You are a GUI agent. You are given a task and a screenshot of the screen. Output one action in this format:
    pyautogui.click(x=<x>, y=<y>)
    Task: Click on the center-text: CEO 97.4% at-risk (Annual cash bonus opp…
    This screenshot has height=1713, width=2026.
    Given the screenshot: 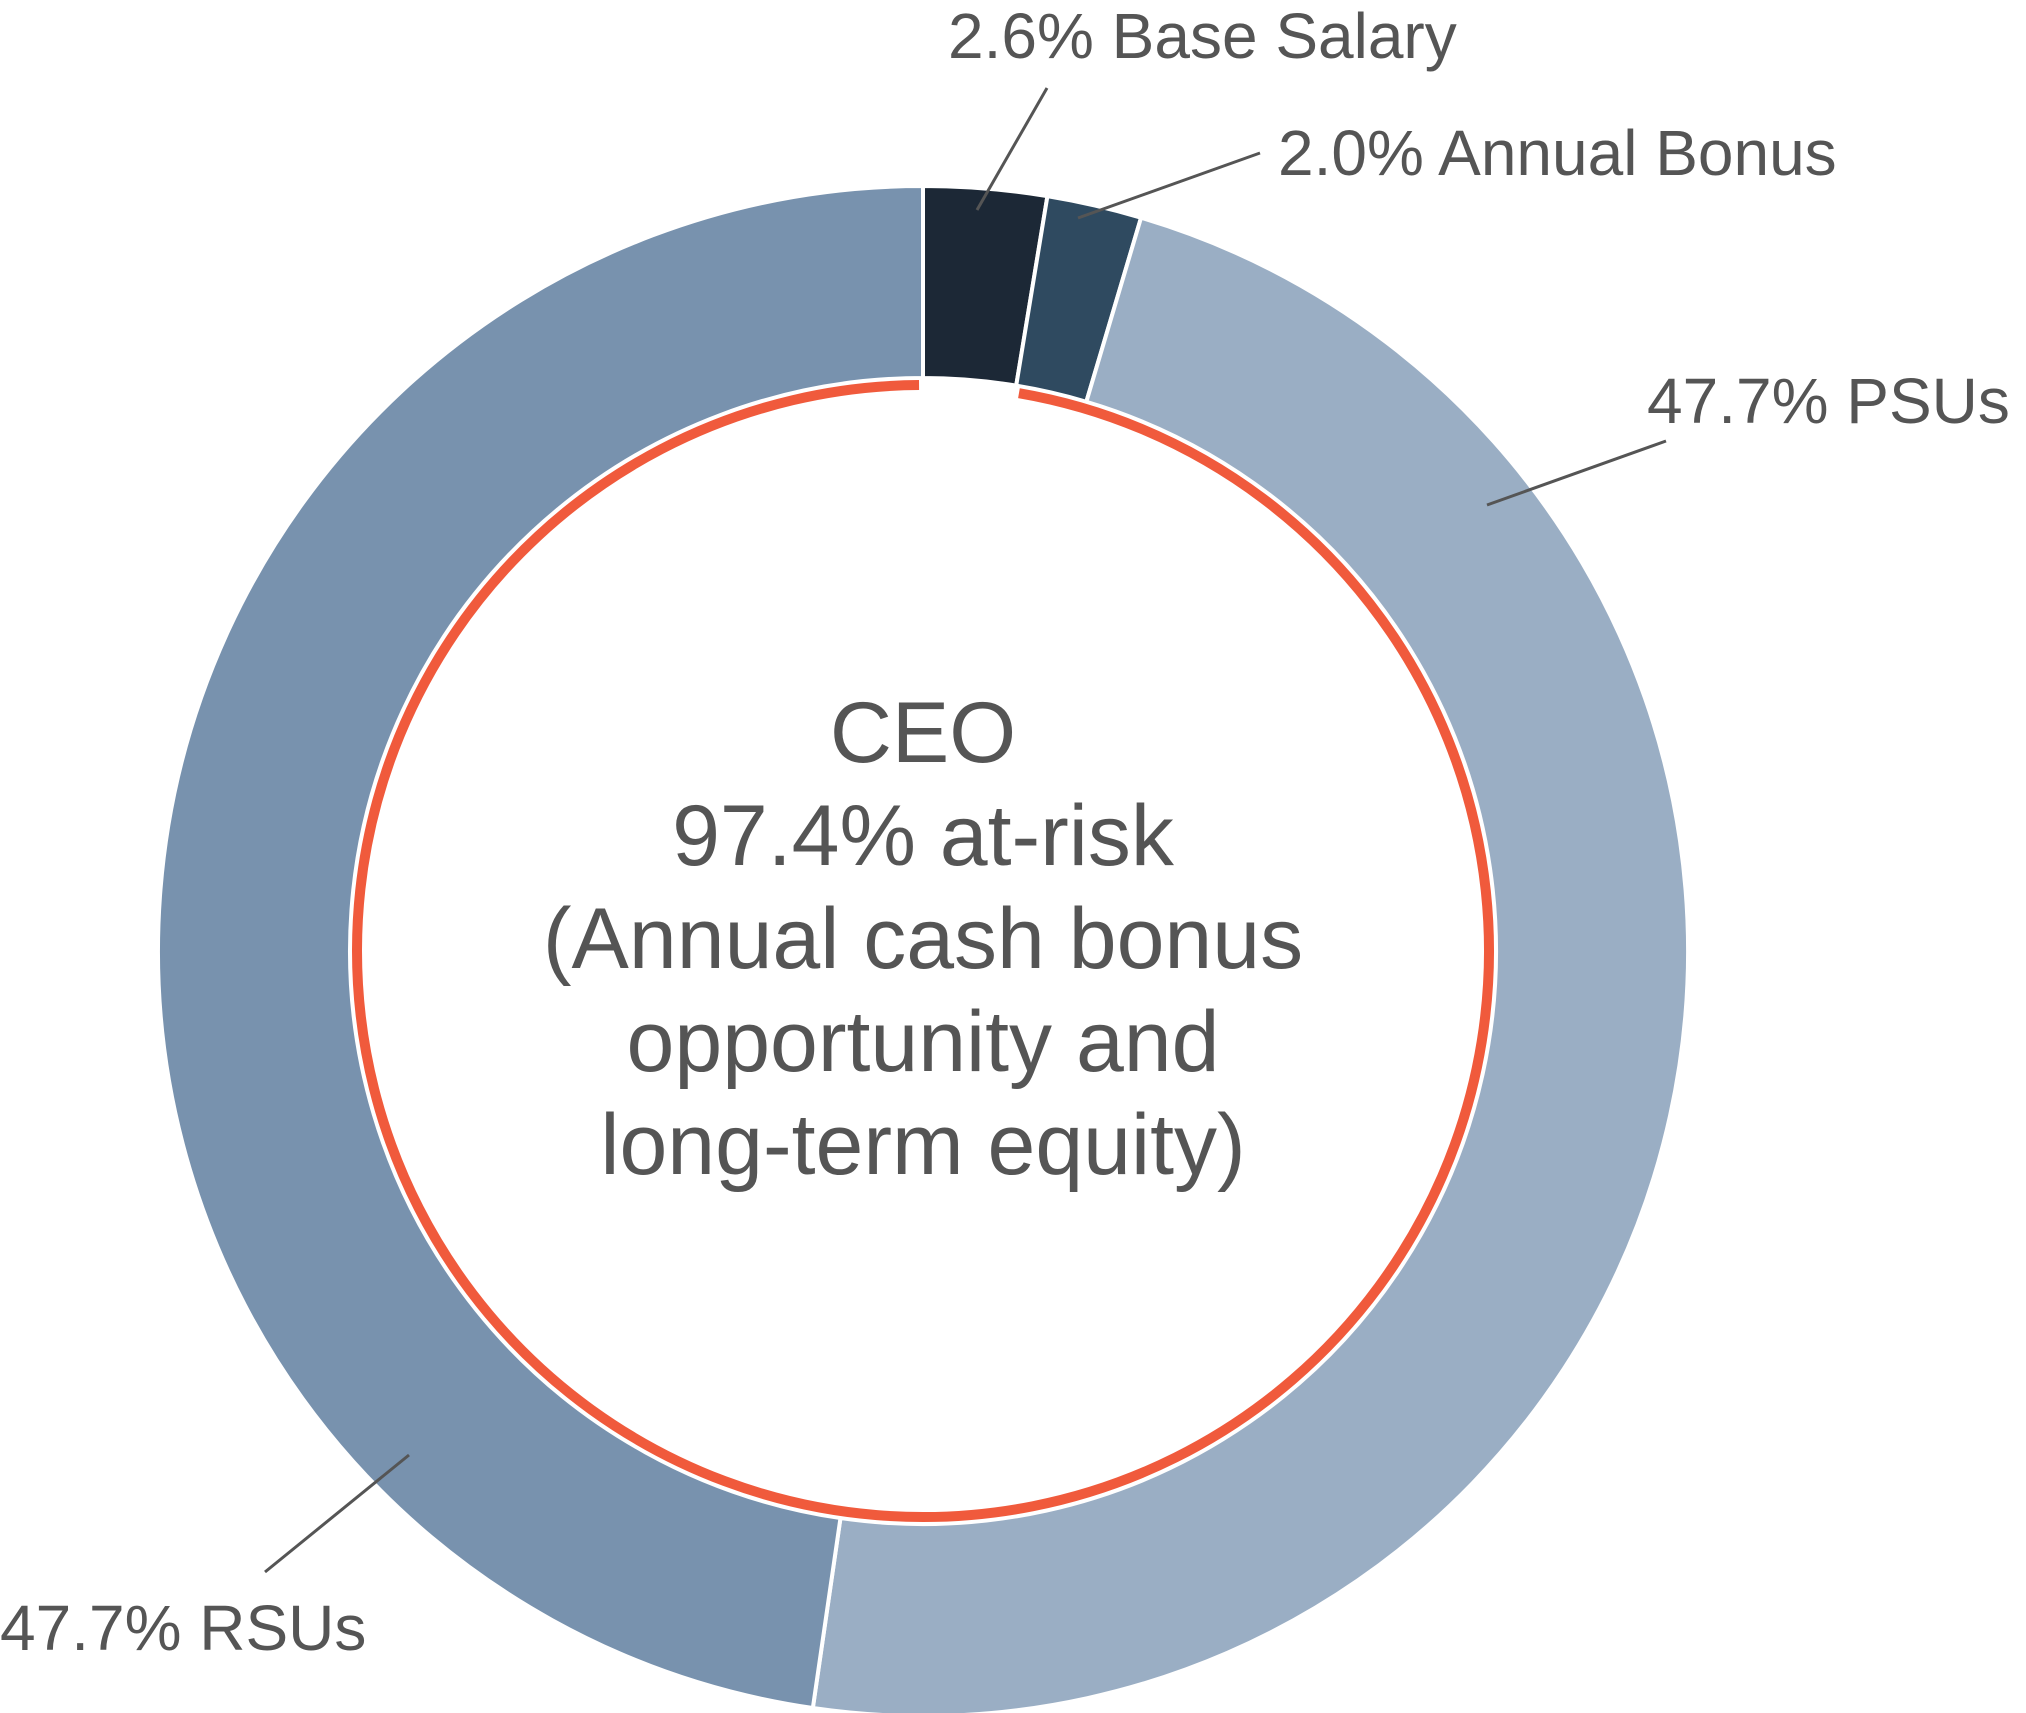 What is the action you would take?
    pyautogui.click(x=923, y=939)
    